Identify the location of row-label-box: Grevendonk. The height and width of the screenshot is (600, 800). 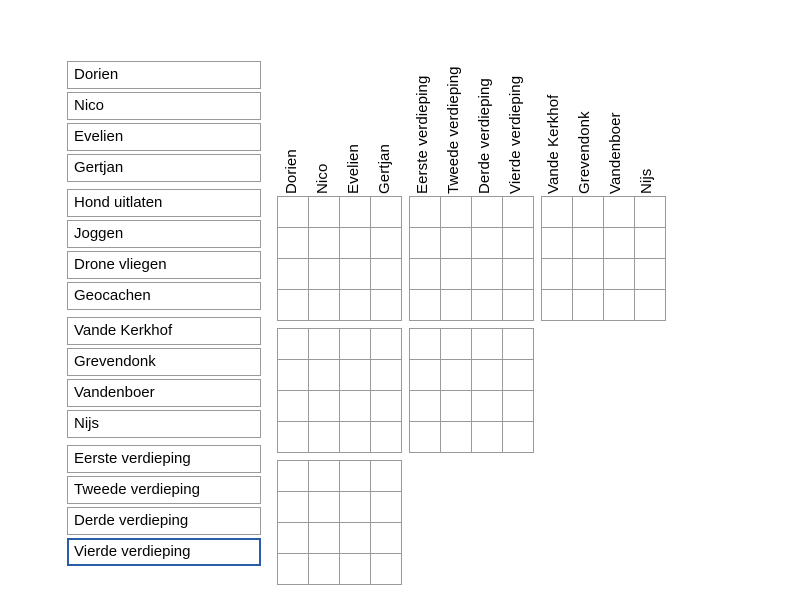
(164, 362).